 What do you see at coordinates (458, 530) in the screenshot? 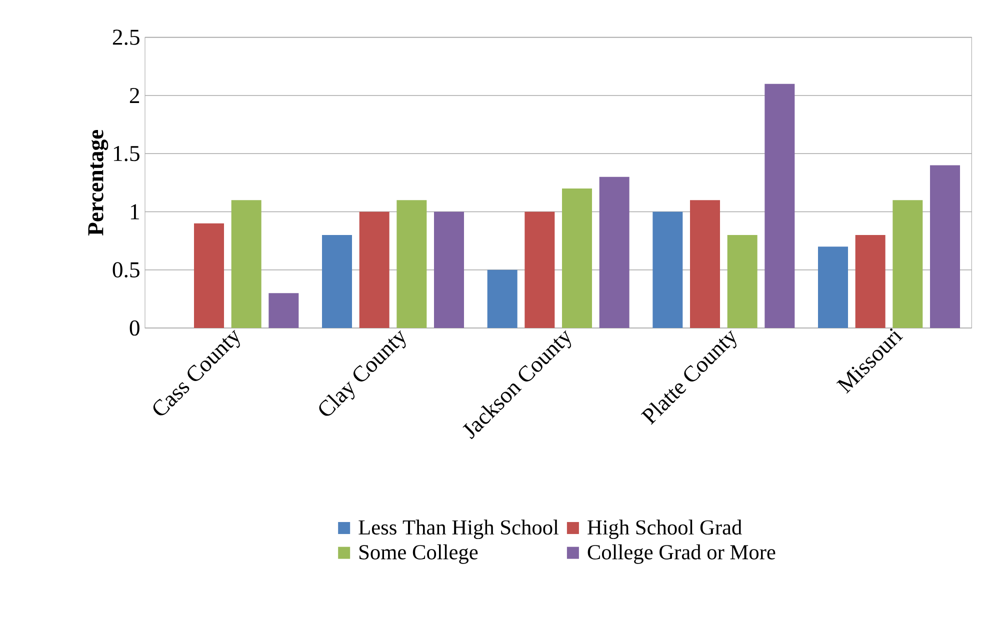
I see `legend-label: Less Than High School` at bounding box center [458, 530].